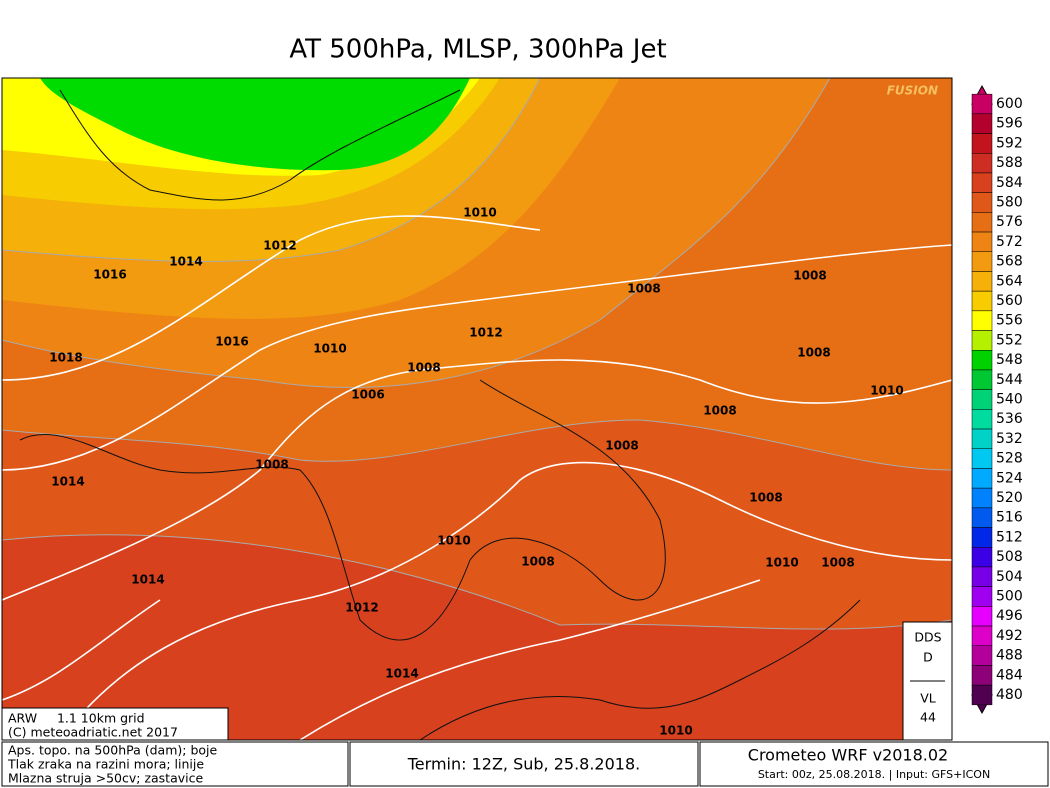 The image size is (1050, 788). Describe the element at coordinates (1009, 439) in the screenshot. I see `colorbar-label: 532` at that location.